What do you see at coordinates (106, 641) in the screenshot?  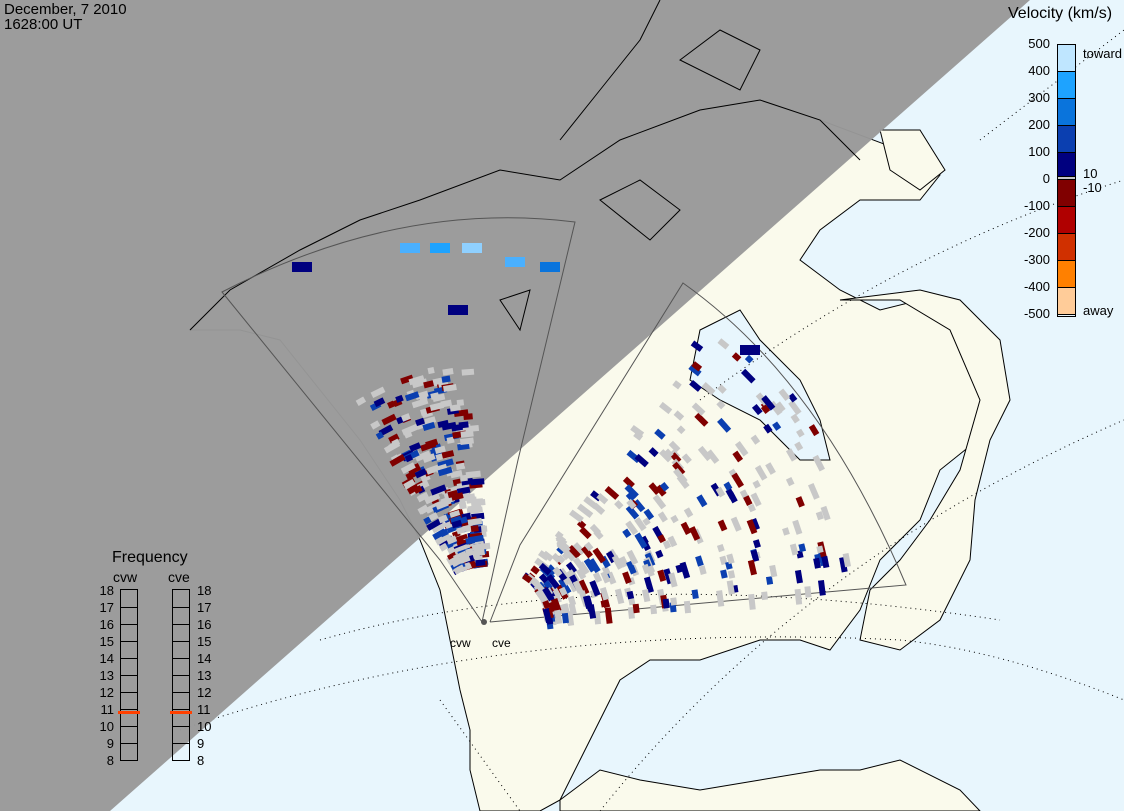 I see `frequency-tick: 15` at bounding box center [106, 641].